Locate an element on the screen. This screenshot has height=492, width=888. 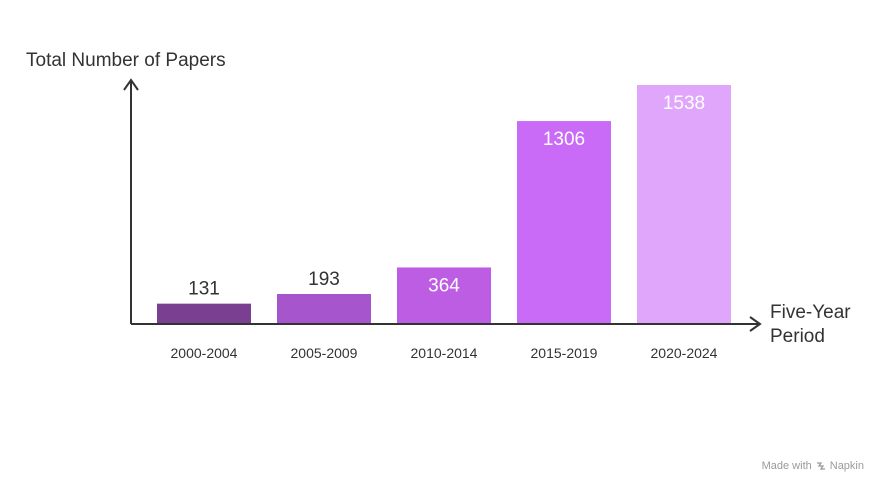
x-tick-label-2005-2009: 2005-2009 is located at coordinates (324, 353).